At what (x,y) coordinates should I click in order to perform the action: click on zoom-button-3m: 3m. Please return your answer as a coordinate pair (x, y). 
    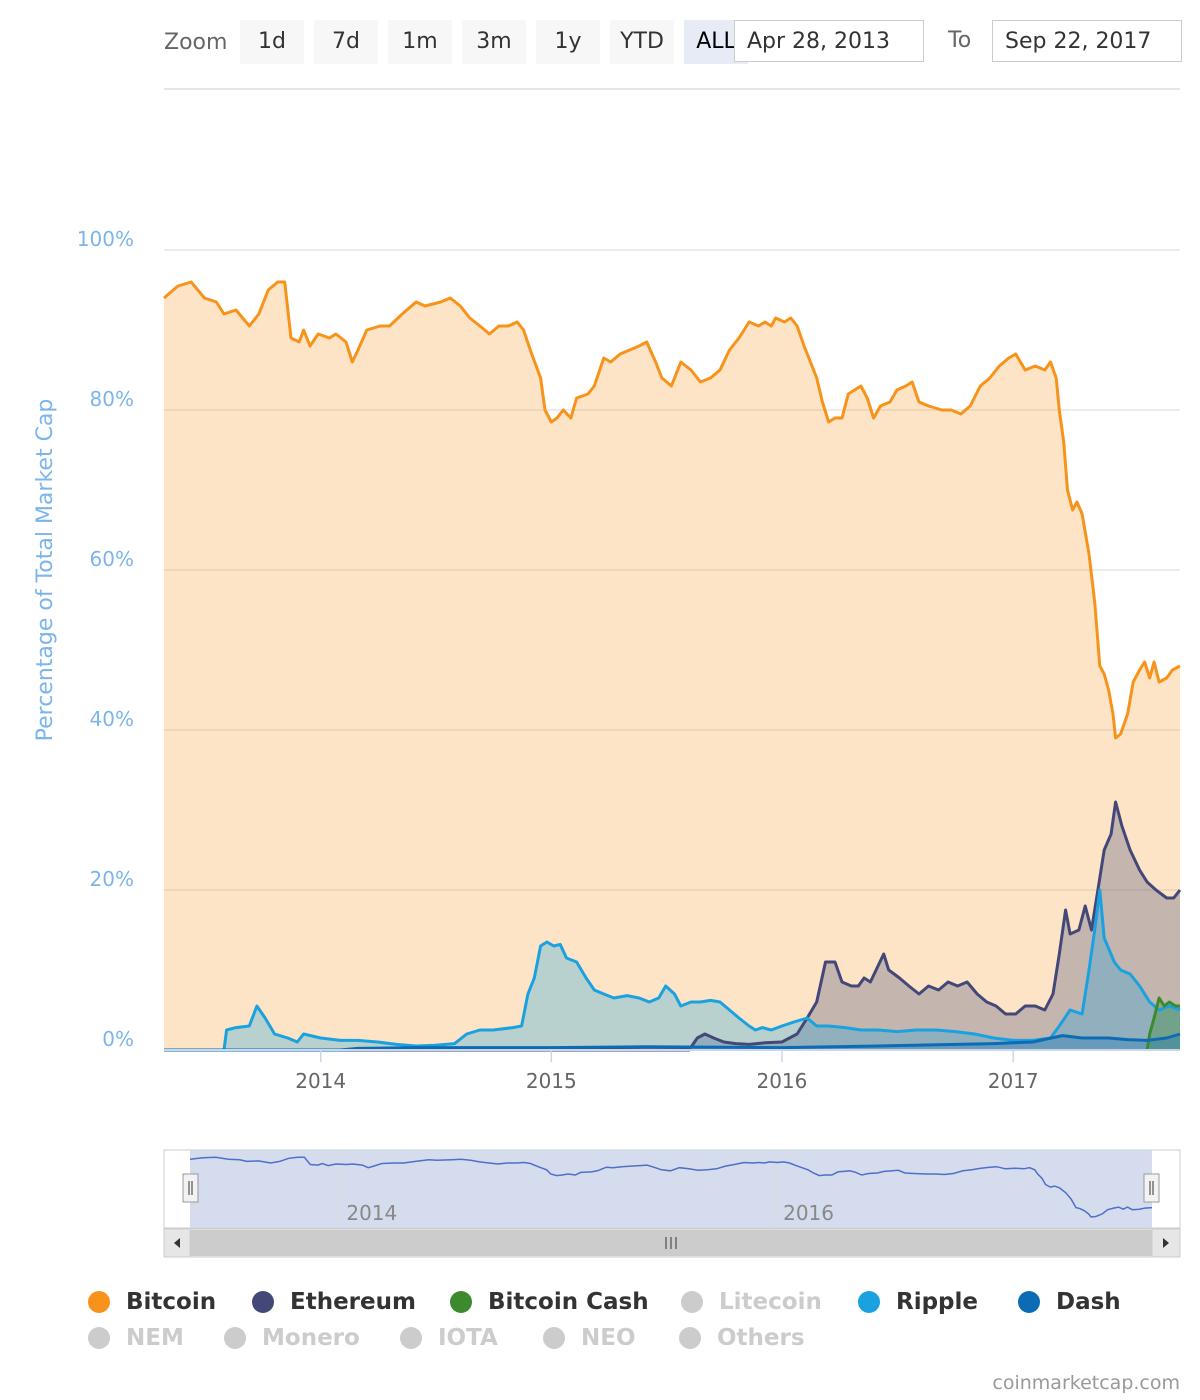
    Looking at the image, I should click on (494, 42).